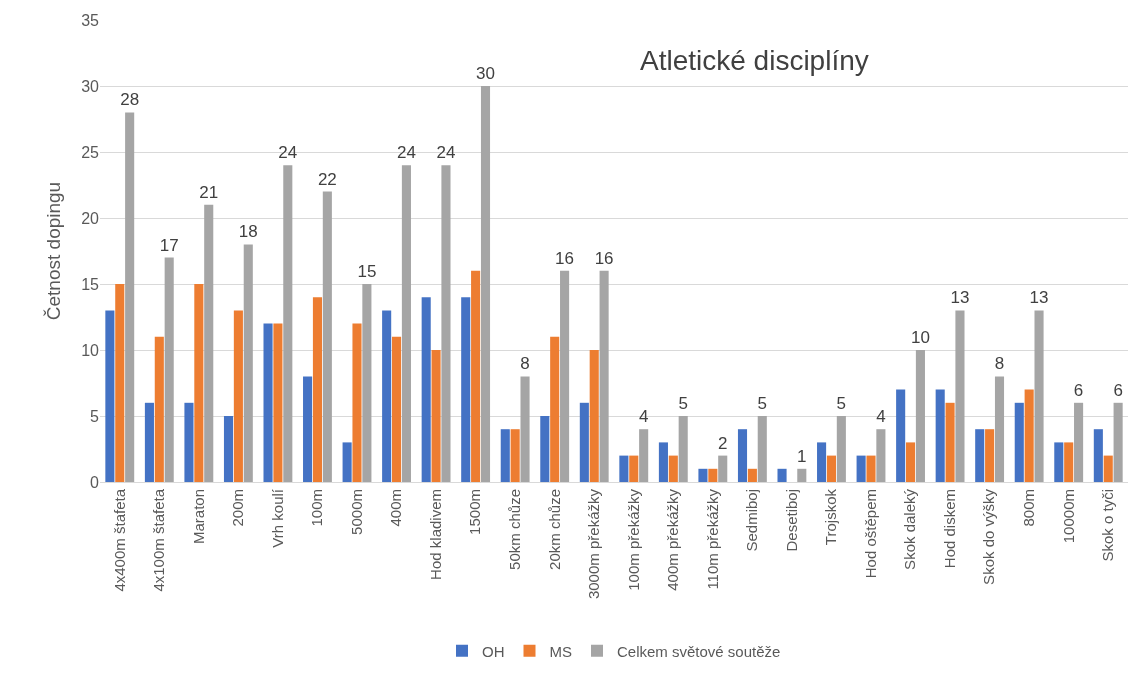 The height and width of the screenshot is (679, 1148). What do you see at coordinates (699, 651) in the screenshot?
I see `legend-label: Celkem světové soutěže` at bounding box center [699, 651].